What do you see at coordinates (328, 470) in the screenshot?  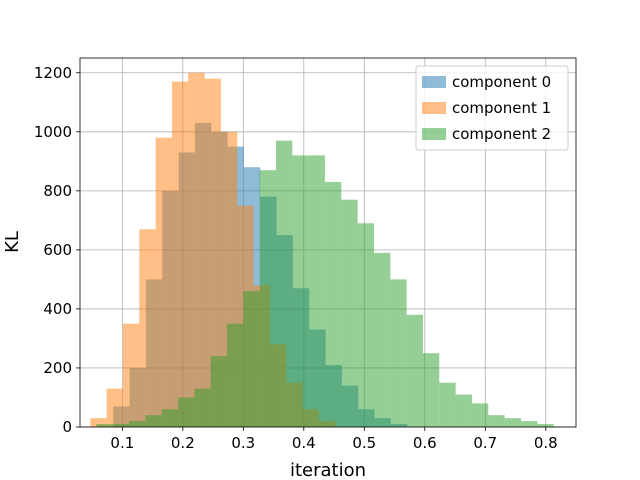 I see `x-axis-label: iteration` at bounding box center [328, 470].